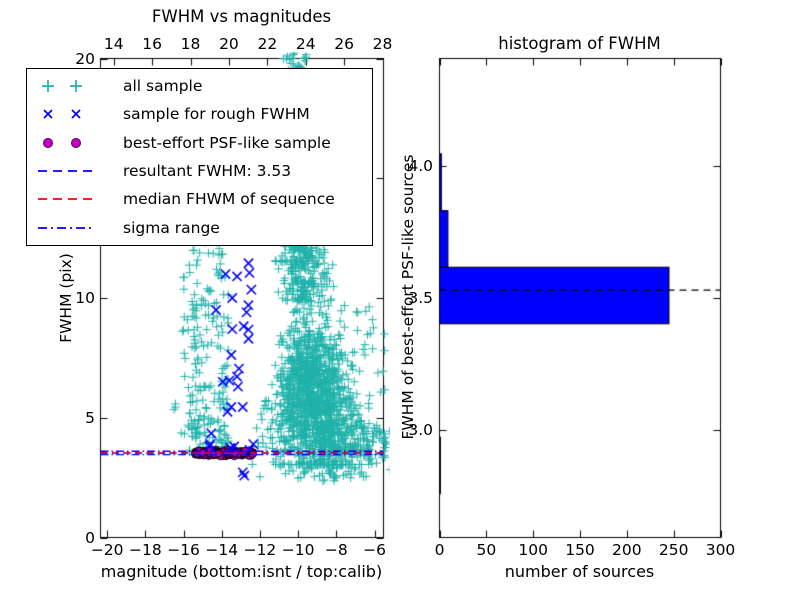  What do you see at coordinates (216, 114) in the screenshot?
I see `legend-item-label: sample for rough FWHM` at bounding box center [216, 114].